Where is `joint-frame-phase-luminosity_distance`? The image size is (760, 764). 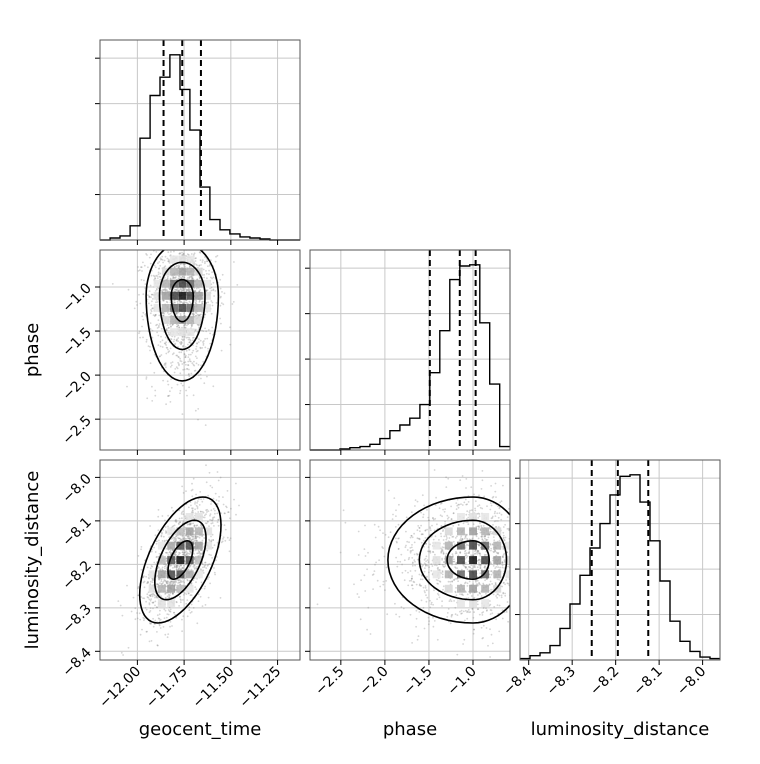
joint-frame-phase-luminosity_distance is located at coordinates (410, 560).